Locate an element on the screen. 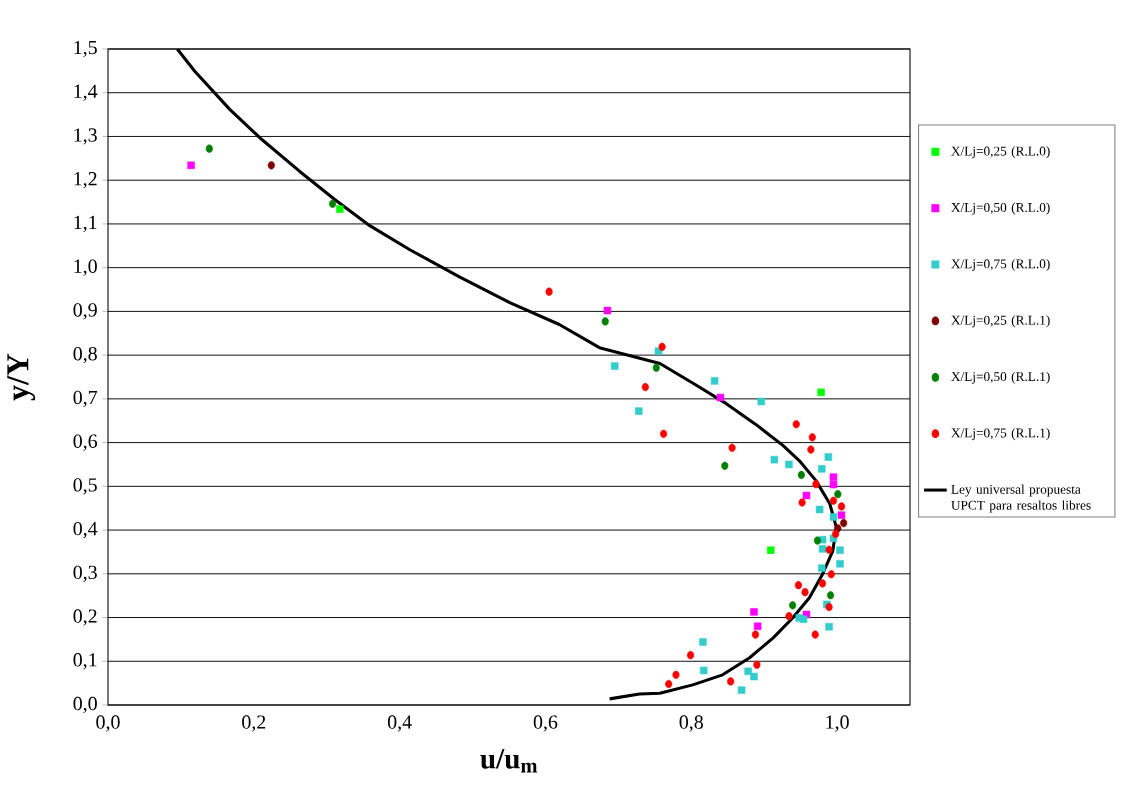 The width and height of the screenshot is (1122, 805). y-tick-label: 0,2 is located at coordinates (85, 617).